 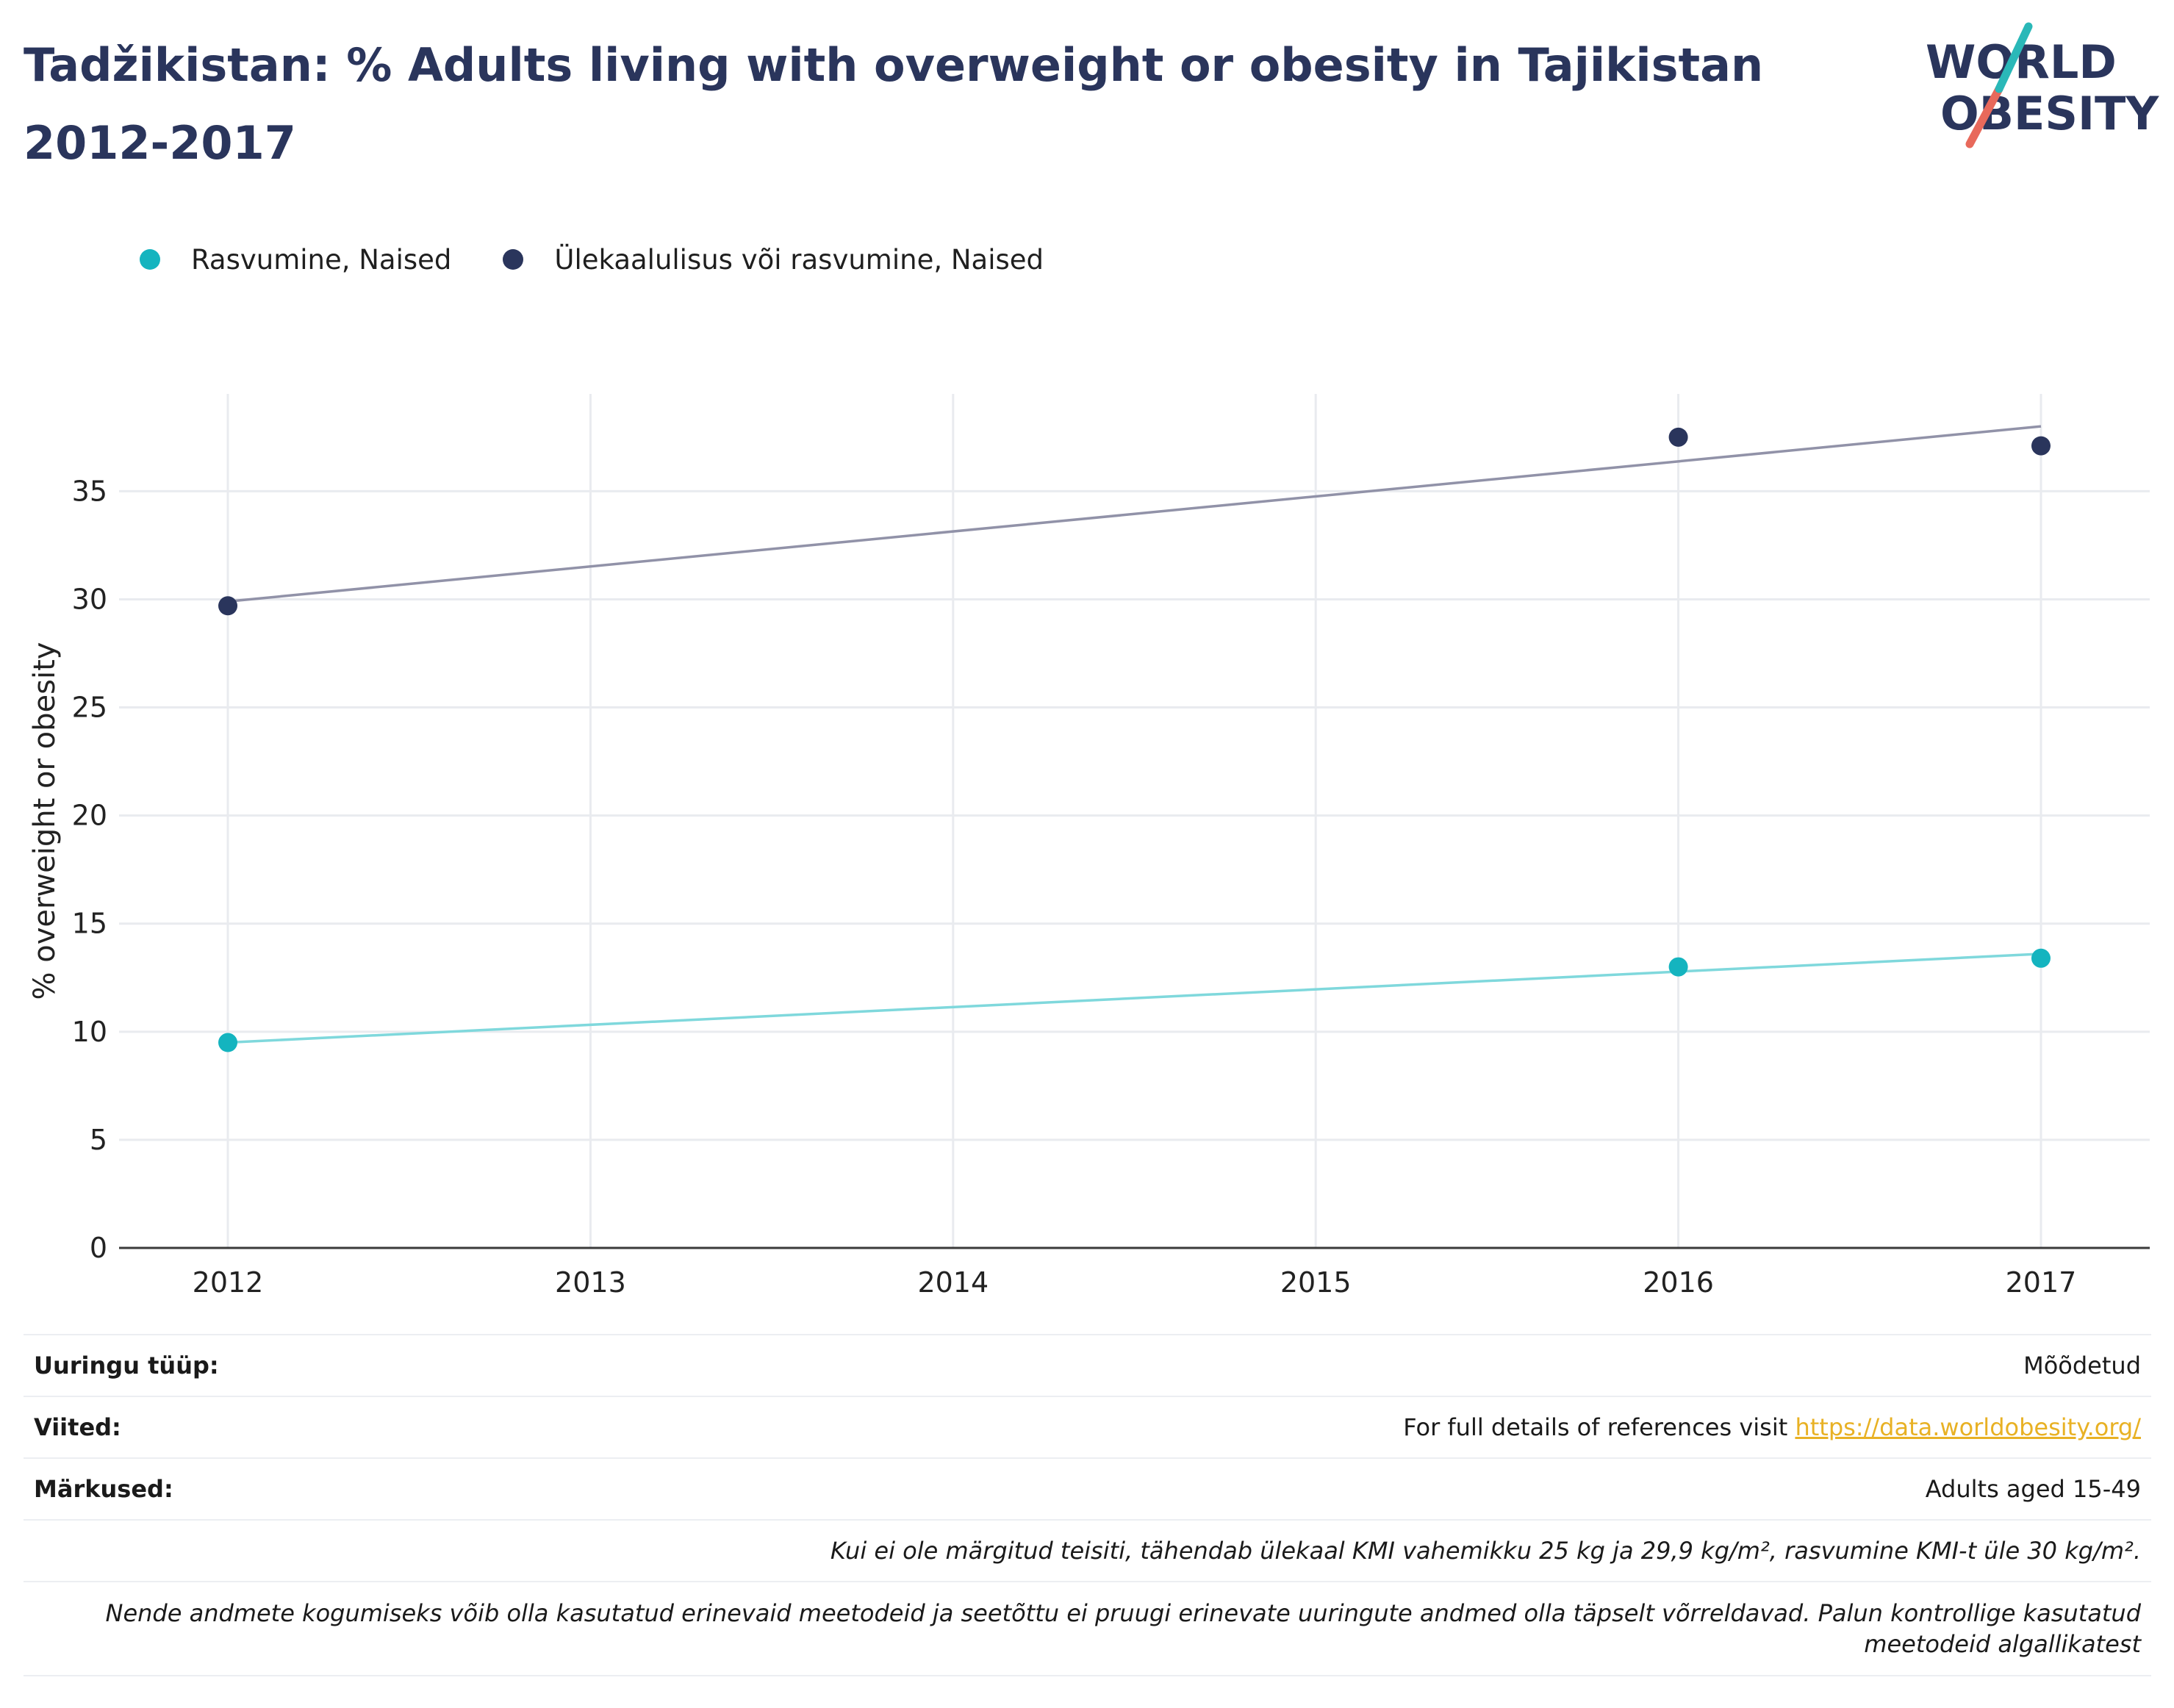 I want to click on data-point-series-0-2017, so click(x=2041, y=958).